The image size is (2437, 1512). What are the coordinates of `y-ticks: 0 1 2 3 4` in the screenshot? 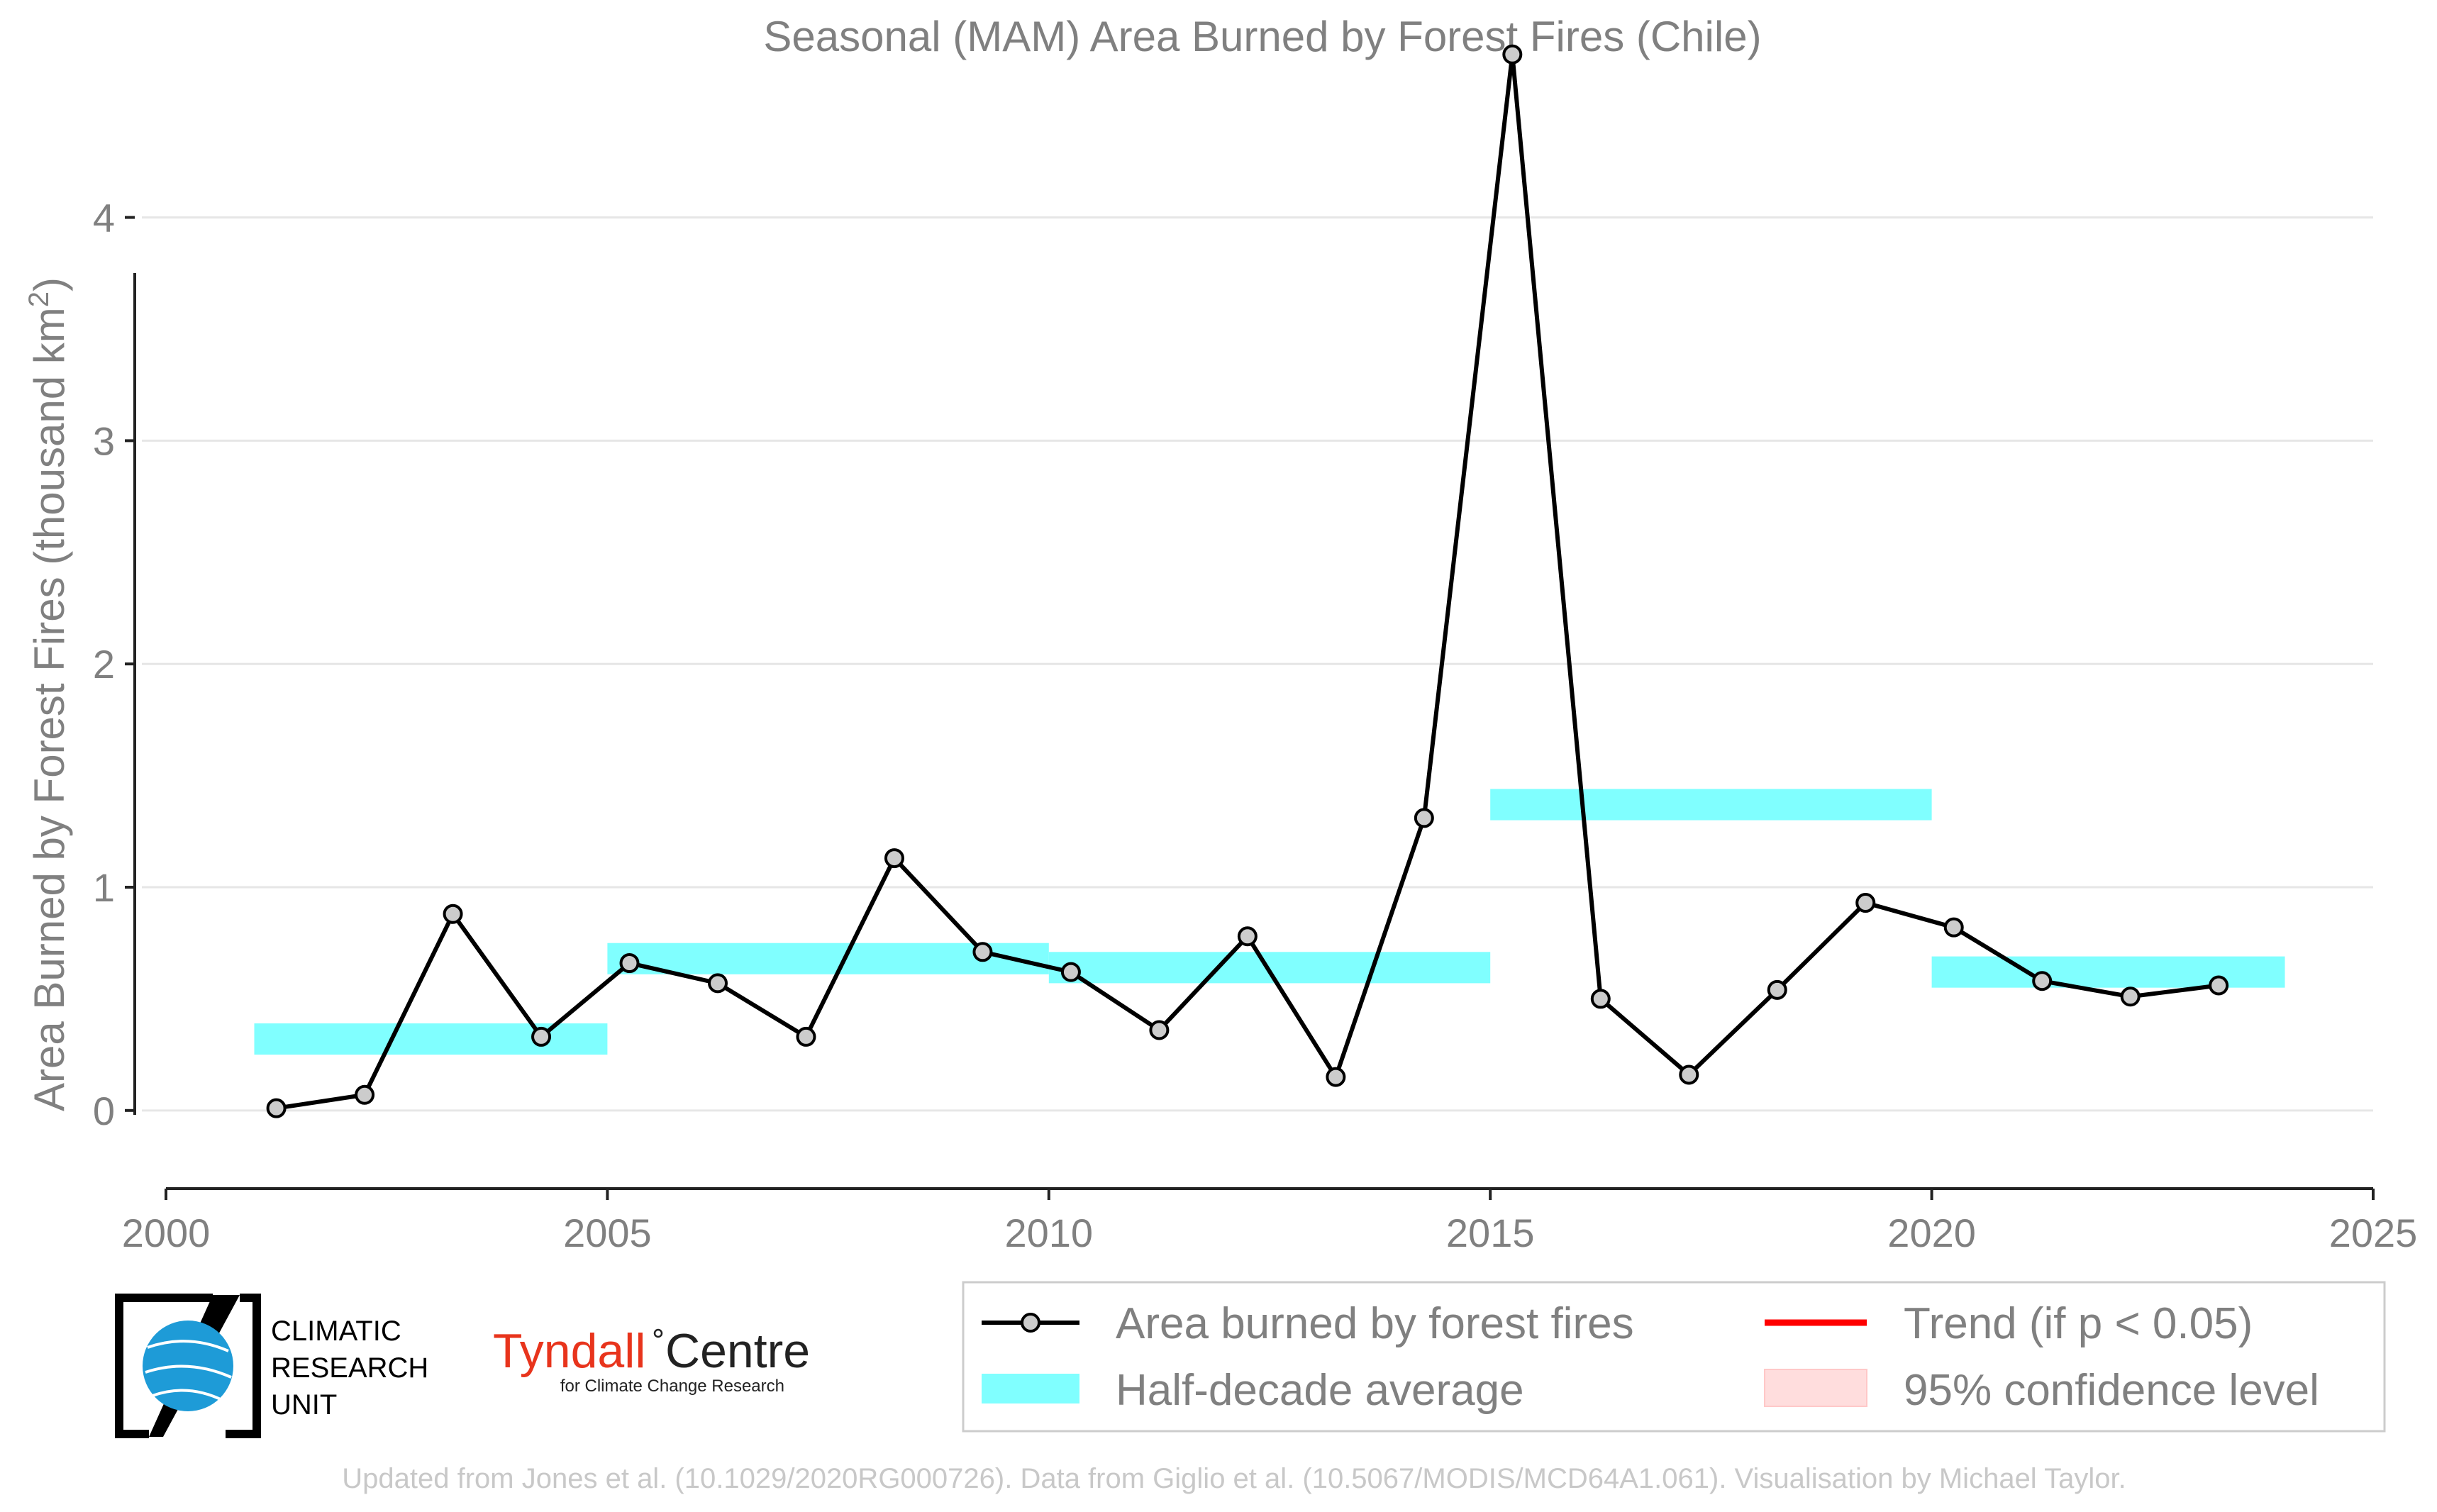 It's located at (114, 664).